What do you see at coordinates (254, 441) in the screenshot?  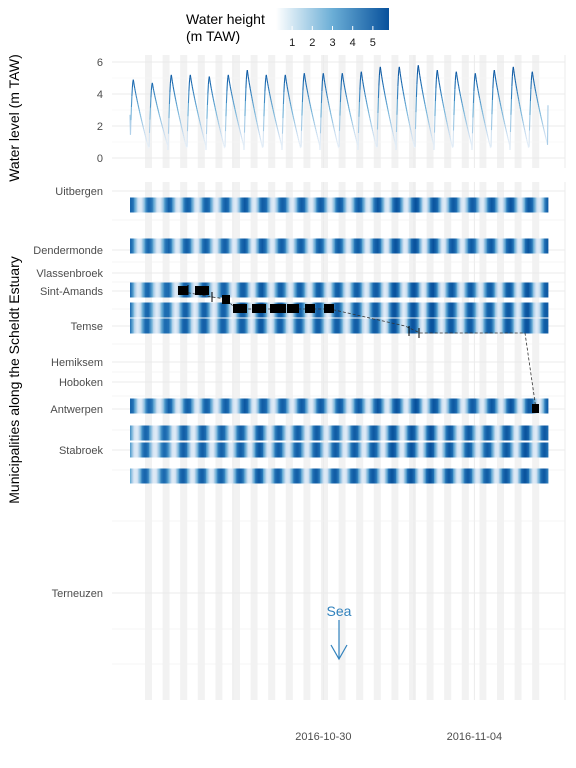 I see `night-band` at bounding box center [254, 441].